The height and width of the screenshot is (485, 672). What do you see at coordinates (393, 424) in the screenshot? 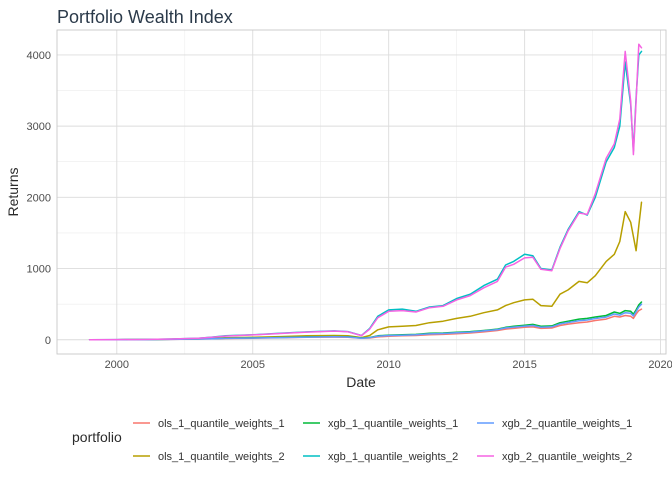
I see `legend-label: xgb_1_quantile_weights_1` at bounding box center [393, 424].